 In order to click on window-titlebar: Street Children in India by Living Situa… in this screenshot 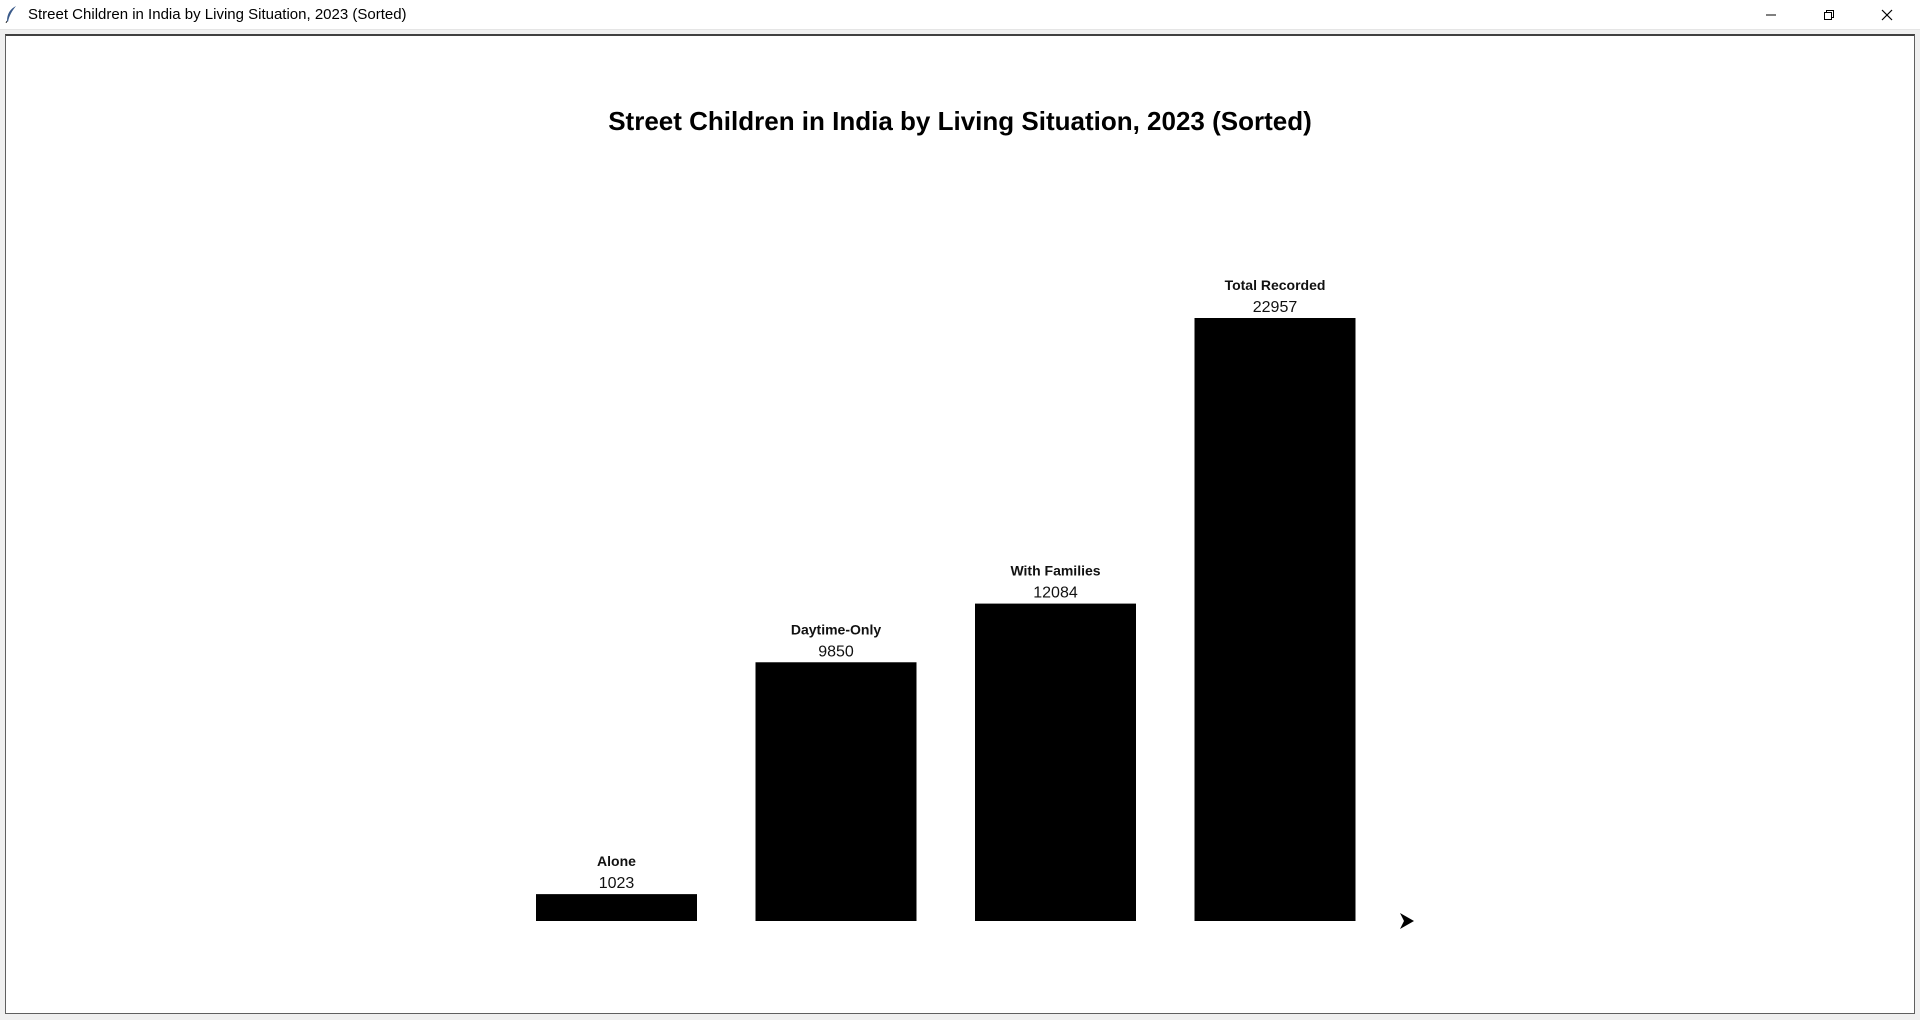, I will do `click(960, 15)`.